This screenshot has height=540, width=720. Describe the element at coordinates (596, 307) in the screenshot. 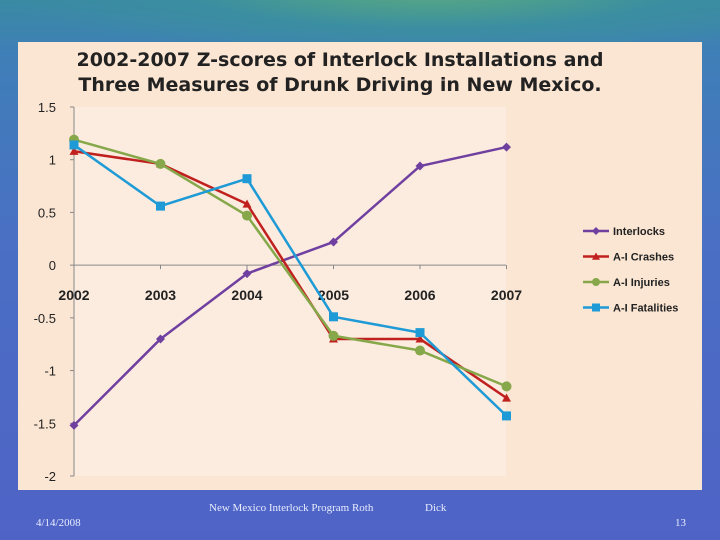

I see `legend-marker-a-i-fatalities` at that location.